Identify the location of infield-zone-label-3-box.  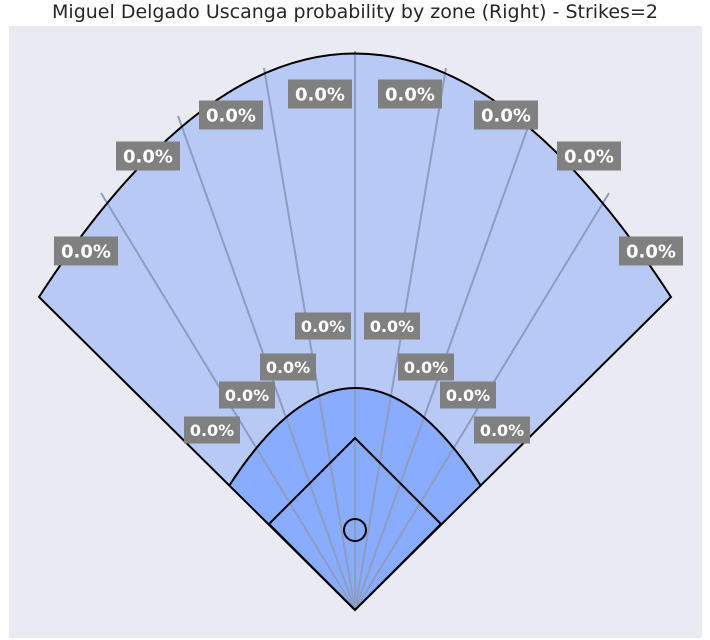
(288, 367).